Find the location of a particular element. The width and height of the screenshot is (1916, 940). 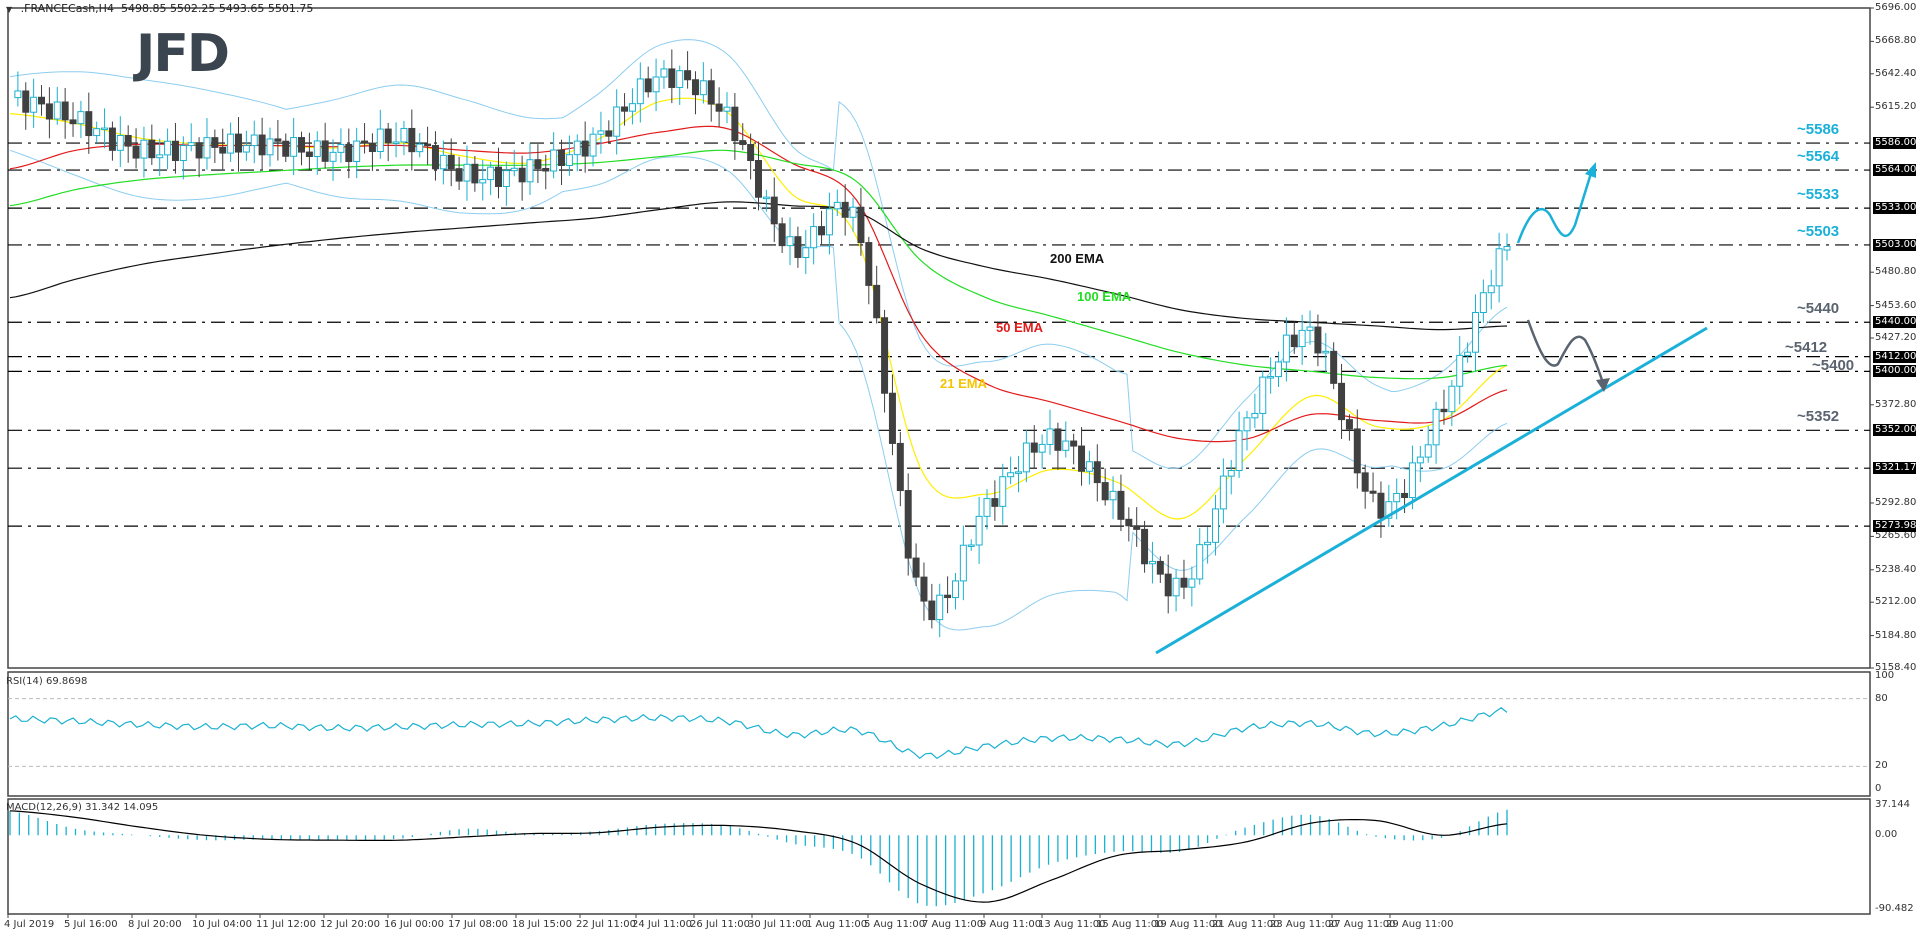

level-price-tag: 5273.98 is located at coordinates (1894, 526).